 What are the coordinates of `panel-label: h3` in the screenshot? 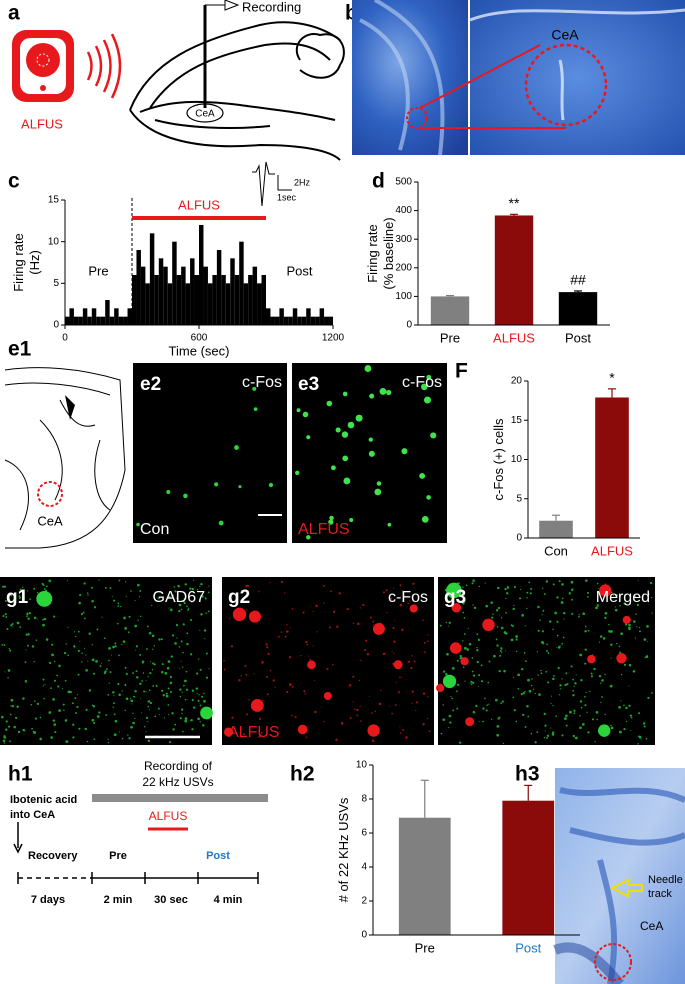 It's located at (527, 774).